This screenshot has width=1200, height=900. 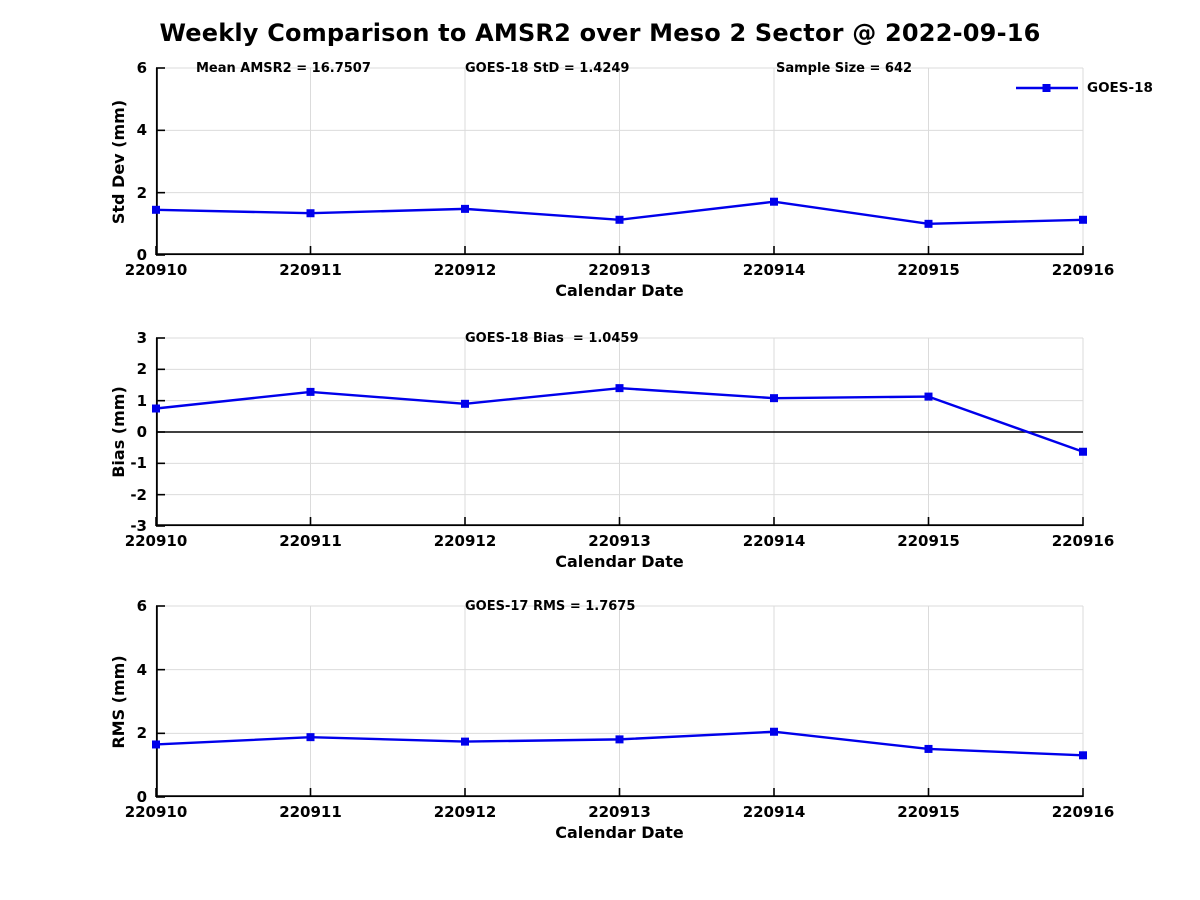 I want to click on legend-label: GOES-18, so click(x=1120, y=88).